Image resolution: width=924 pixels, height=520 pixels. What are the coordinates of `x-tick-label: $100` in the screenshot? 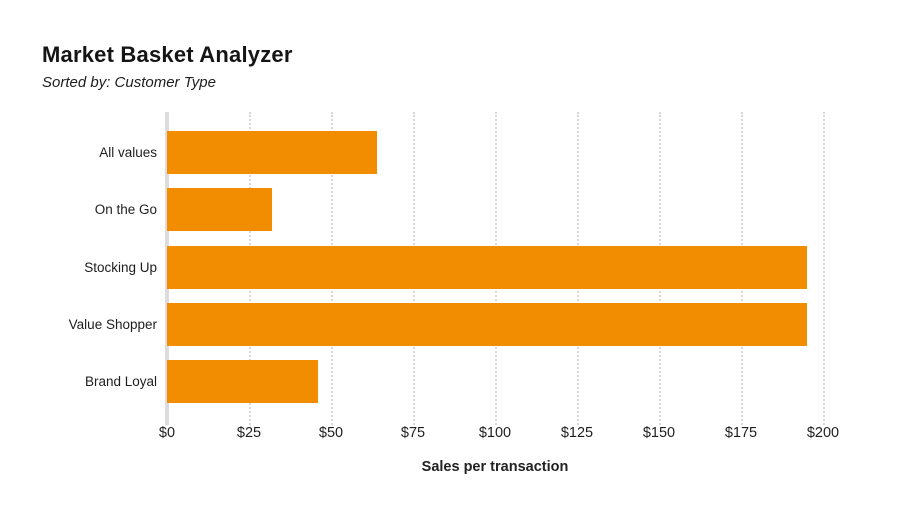 It's located at (495, 433).